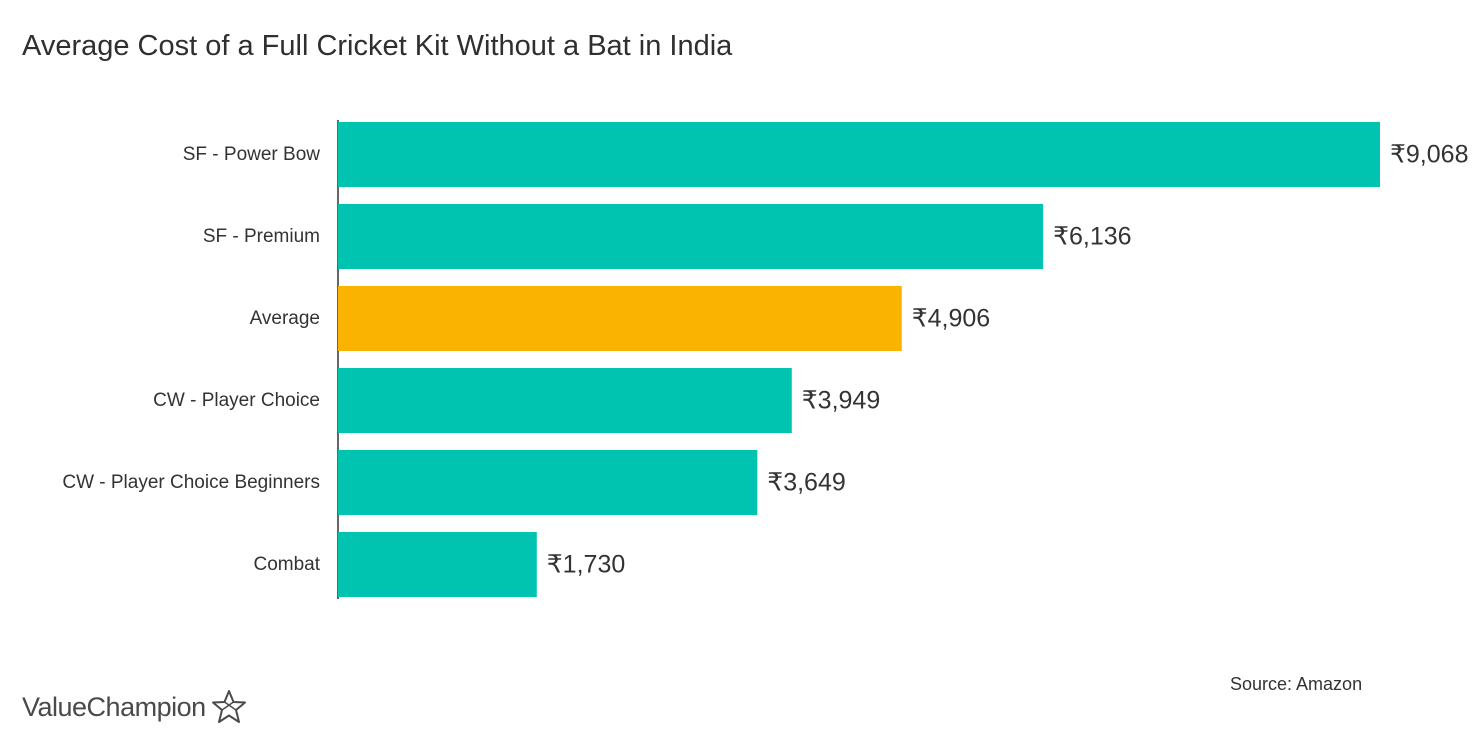 Image resolution: width=1474 pixels, height=752 pixels. What do you see at coordinates (261, 236) in the screenshot?
I see `category-label: SF - Premium` at bounding box center [261, 236].